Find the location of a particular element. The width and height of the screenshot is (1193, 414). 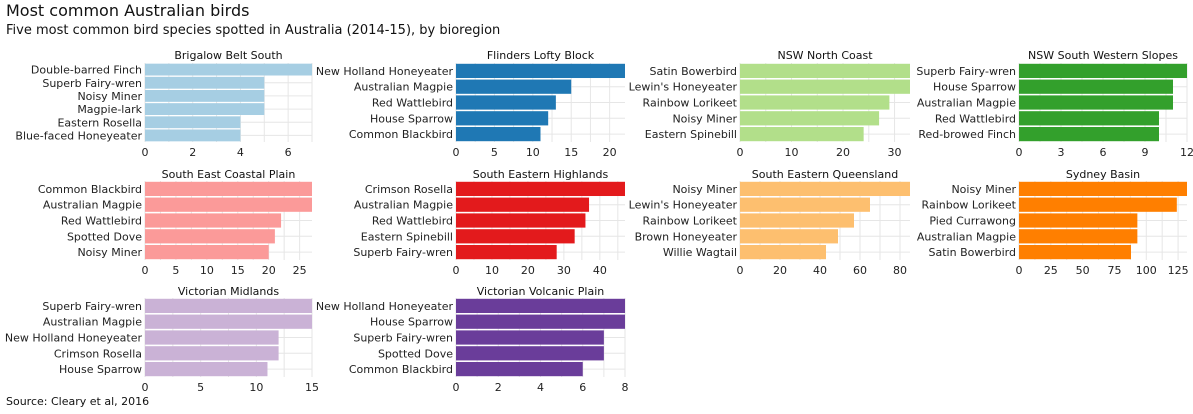

tick-label: 3 is located at coordinates (1061, 152).